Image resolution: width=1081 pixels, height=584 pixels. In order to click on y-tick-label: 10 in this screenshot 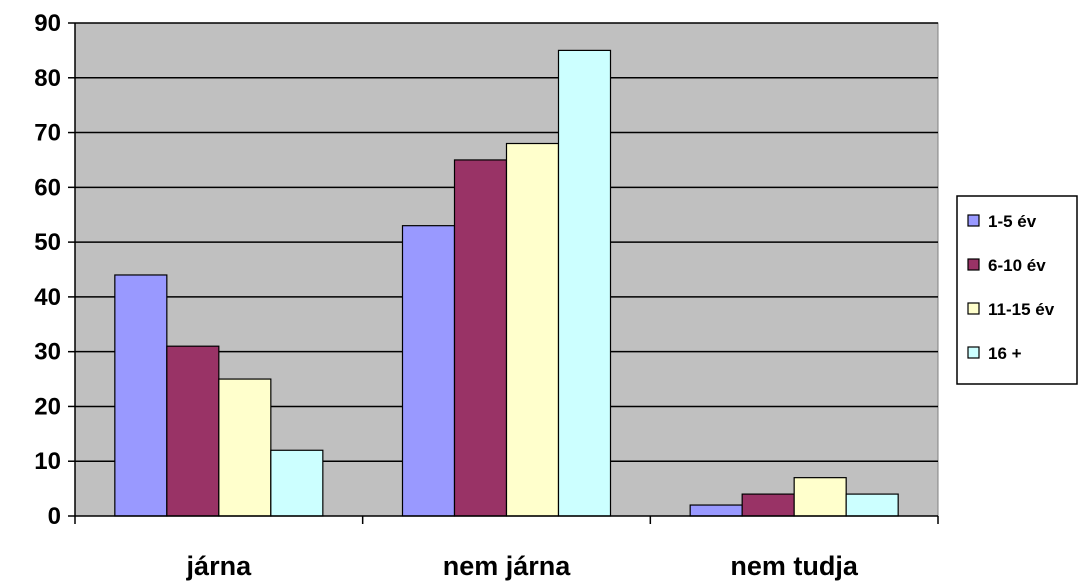, I will do `click(47, 461)`.